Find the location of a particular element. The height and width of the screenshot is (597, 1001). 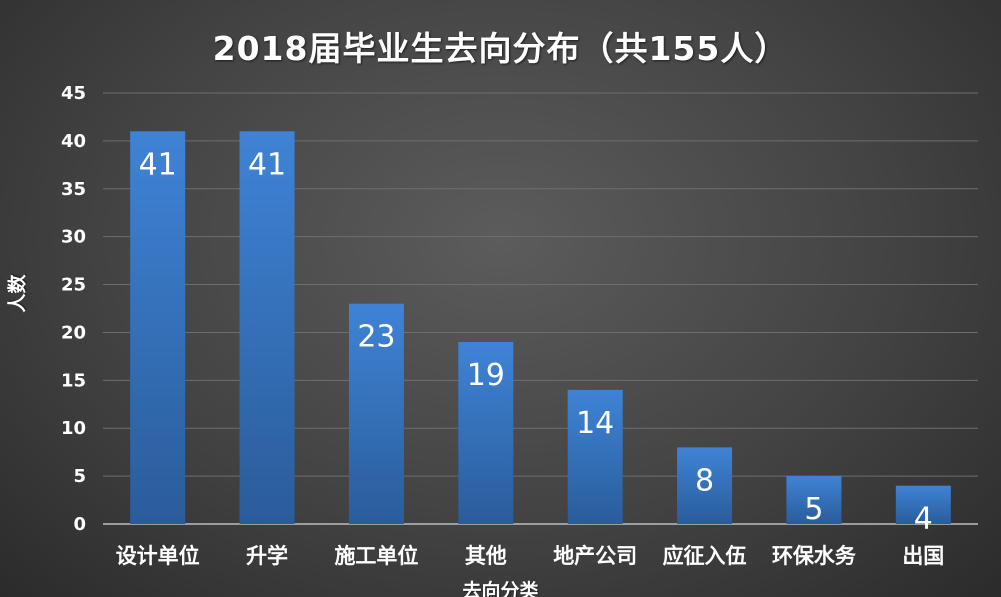

y-tick-label: 0 is located at coordinates (79, 524).